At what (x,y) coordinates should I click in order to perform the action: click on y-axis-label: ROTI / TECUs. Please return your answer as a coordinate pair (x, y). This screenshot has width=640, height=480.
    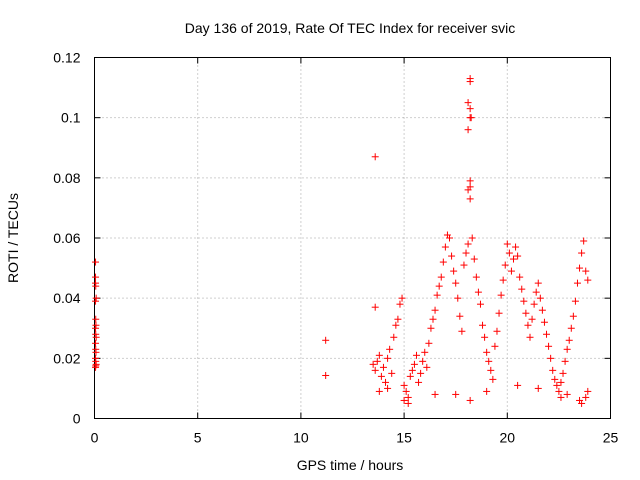
    Looking at the image, I should click on (13, 238).